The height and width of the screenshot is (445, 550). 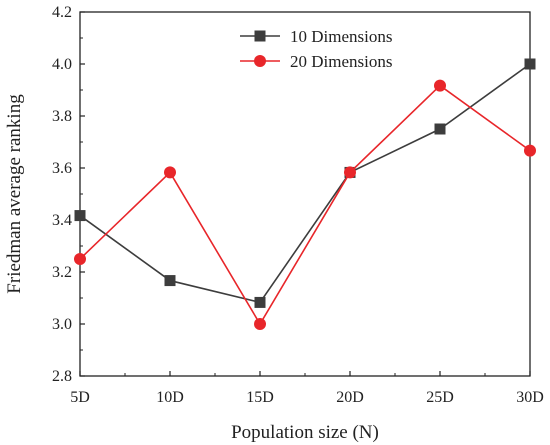 I want to click on y-tick-label: 3.2, so click(x=62, y=272).